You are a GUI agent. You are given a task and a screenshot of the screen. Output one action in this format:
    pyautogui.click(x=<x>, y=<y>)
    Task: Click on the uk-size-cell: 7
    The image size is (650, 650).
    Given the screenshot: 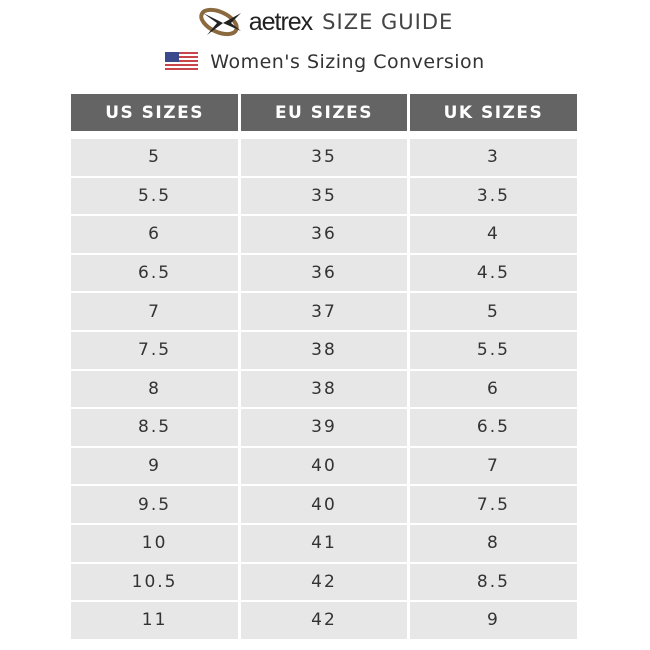 What is the action you would take?
    pyautogui.click(x=492, y=466)
    